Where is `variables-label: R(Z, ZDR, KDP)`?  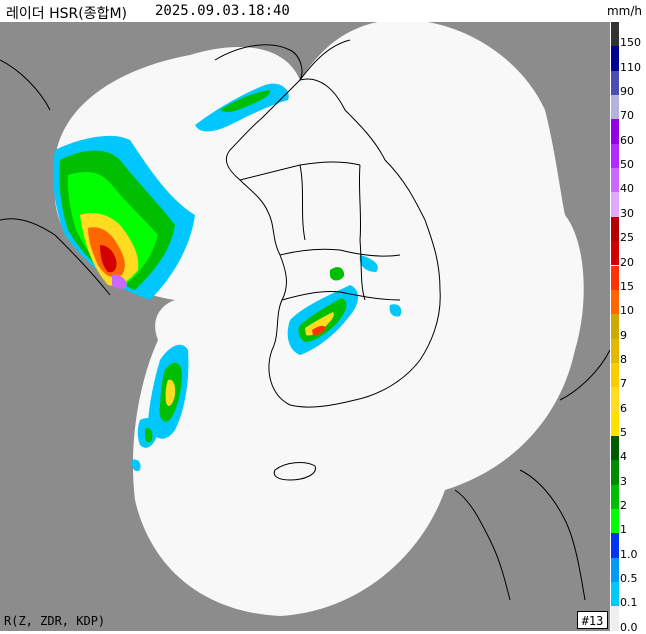
variables-label: R(Z, ZDR, KDP) is located at coordinates (55, 621).